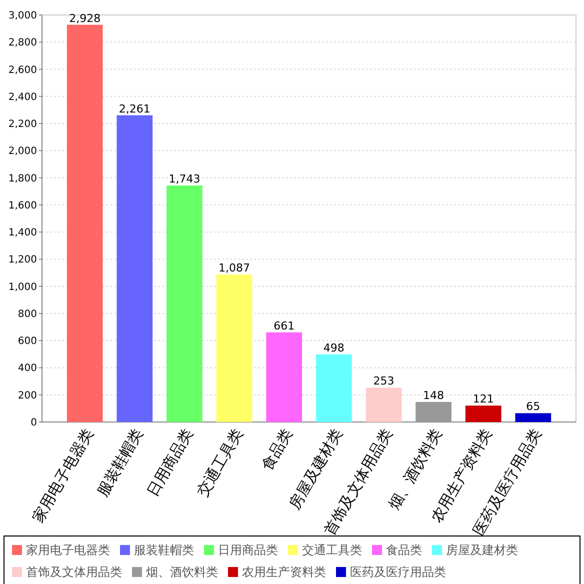 Image resolution: width=584 pixels, height=584 pixels. What do you see at coordinates (27, 314) in the screenshot?
I see `y-tick-label: 800` at bounding box center [27, 314].